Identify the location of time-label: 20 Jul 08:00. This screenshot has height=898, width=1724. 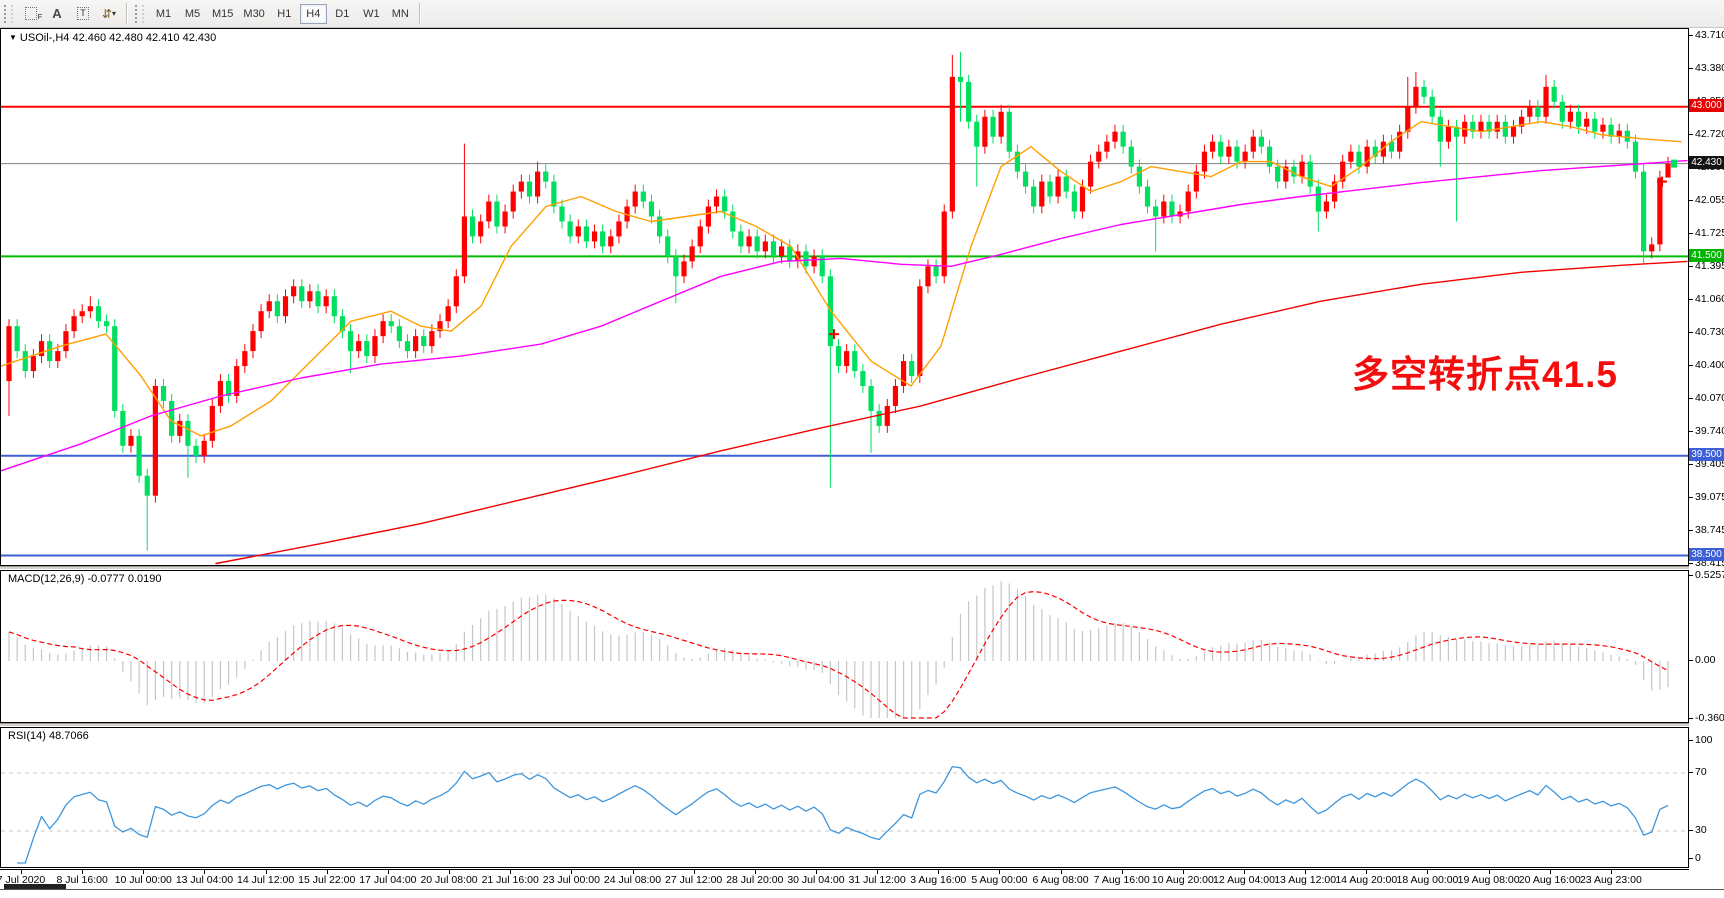
(449, 880).